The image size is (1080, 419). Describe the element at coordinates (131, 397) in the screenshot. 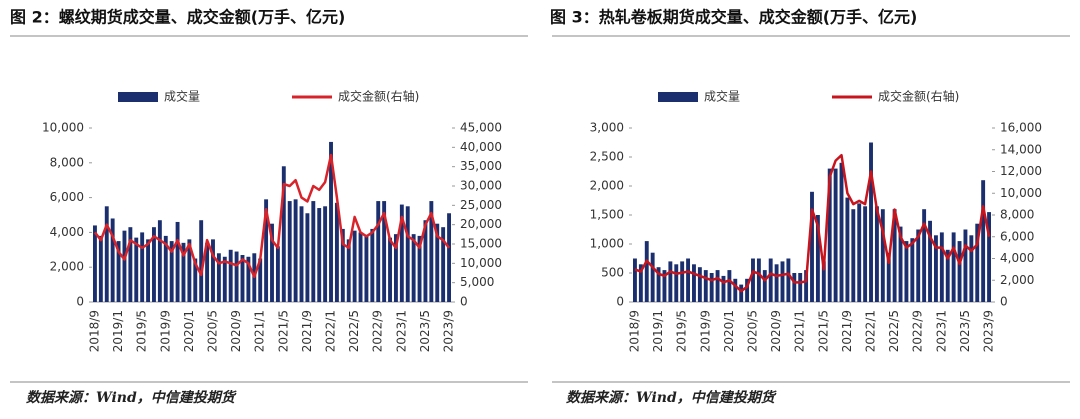

I see `source: 数据来源：Wind，中信建投期货` at that location.